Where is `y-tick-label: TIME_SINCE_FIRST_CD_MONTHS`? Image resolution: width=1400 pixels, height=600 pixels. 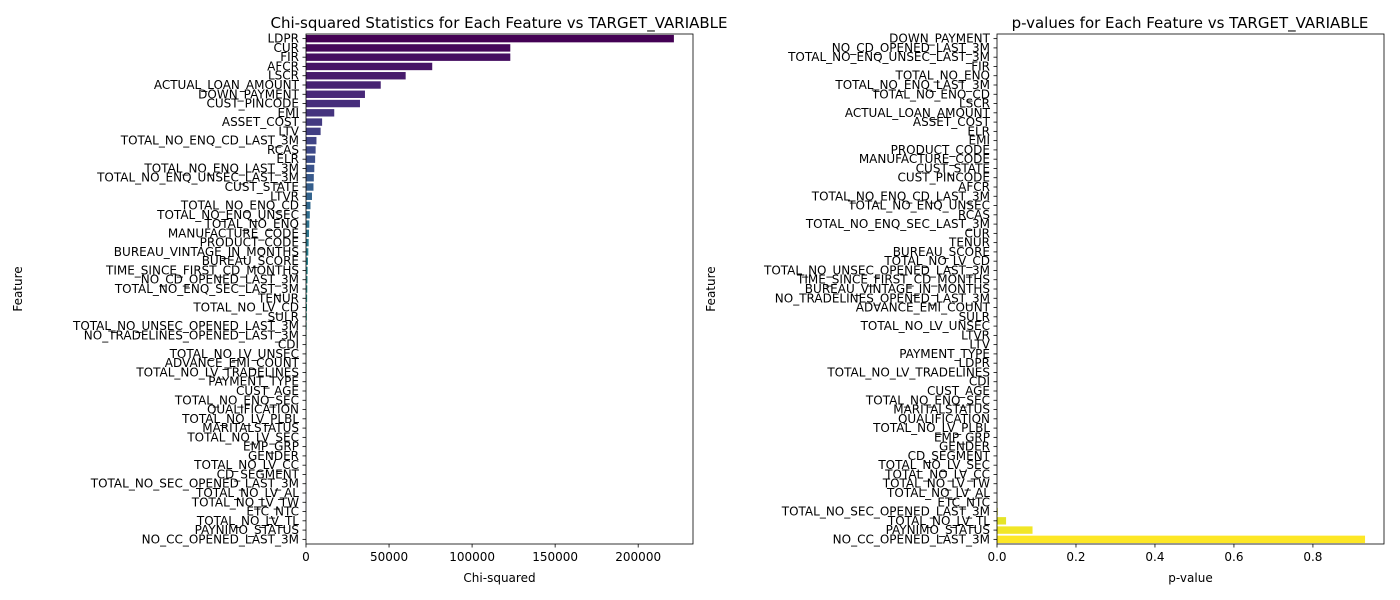 y-tick-label: TIME_SINCE_FIRST_CD_MONTHS is located at coordinates (893, 280).